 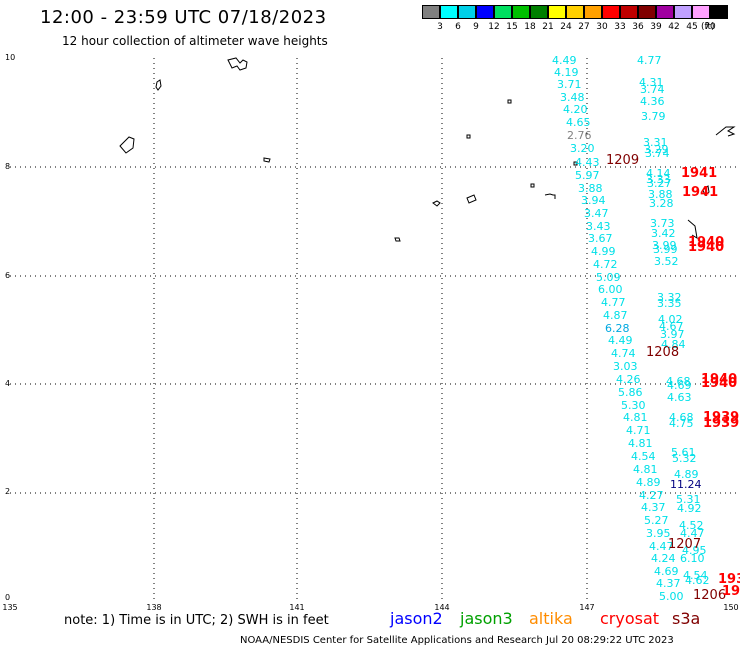 I want to click on wave-height-label: 3.88, so click(x=660, y=194).